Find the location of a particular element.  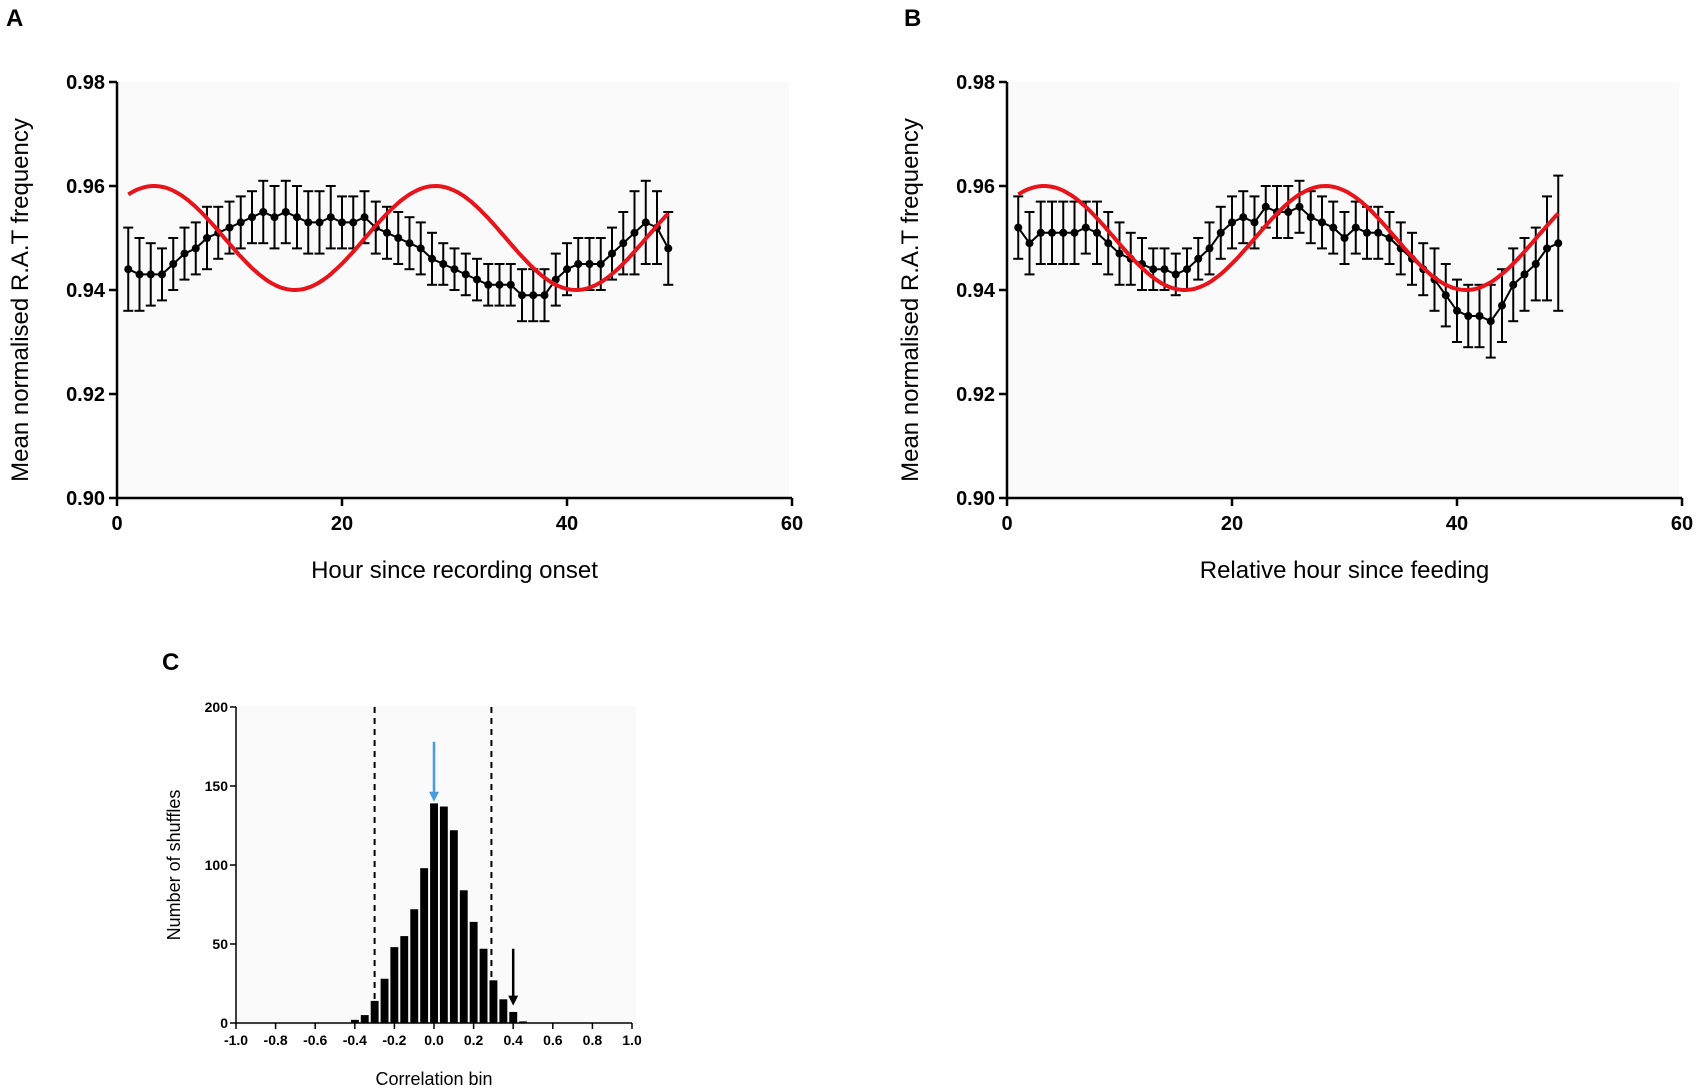

y-tick-label: 0 is located at coordinates (224, 1023).